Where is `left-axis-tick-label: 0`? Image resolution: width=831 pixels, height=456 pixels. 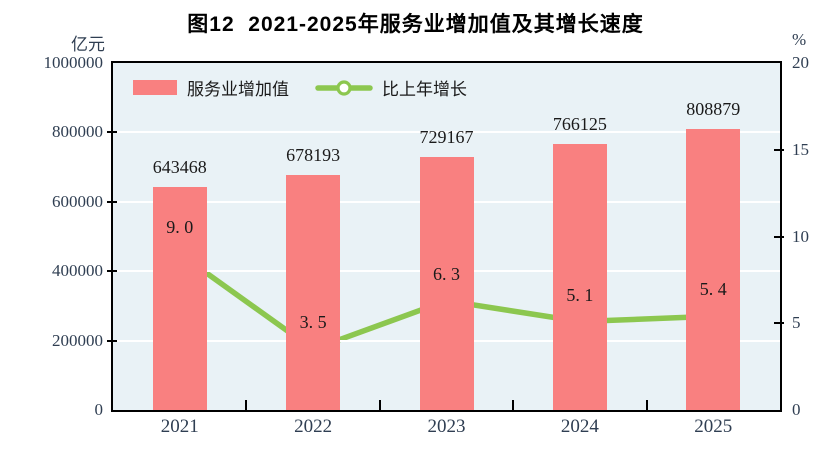 left-axis-tick-label: 0 is located at coordinates (99, 409).